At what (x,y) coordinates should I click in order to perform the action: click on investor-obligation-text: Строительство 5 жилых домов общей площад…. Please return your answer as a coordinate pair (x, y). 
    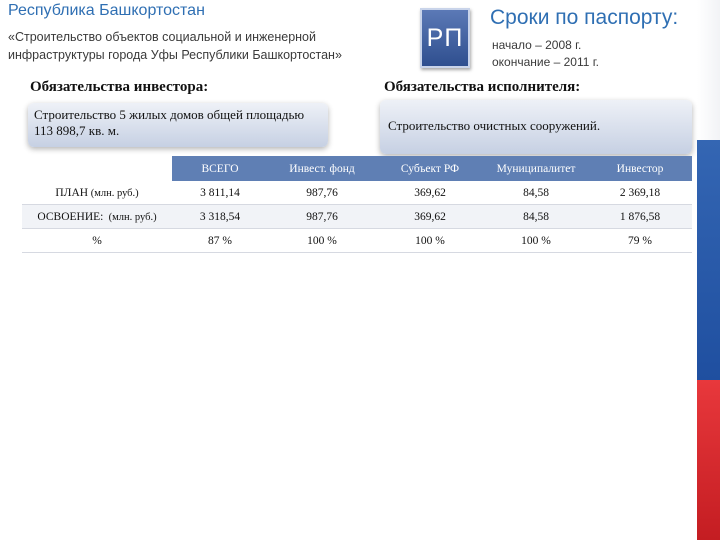
    Looking at the image, I should click on (169, 122).